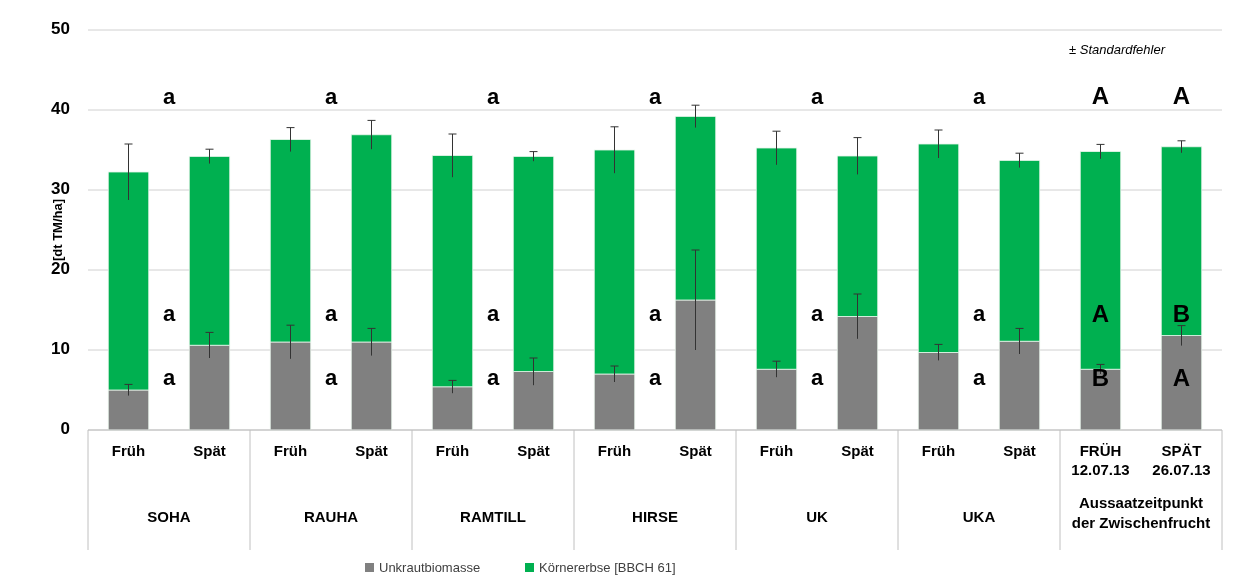  Describe the element at coordinates (60, 29) in the screenshot. I see `y-tick-label: 50` at that location.